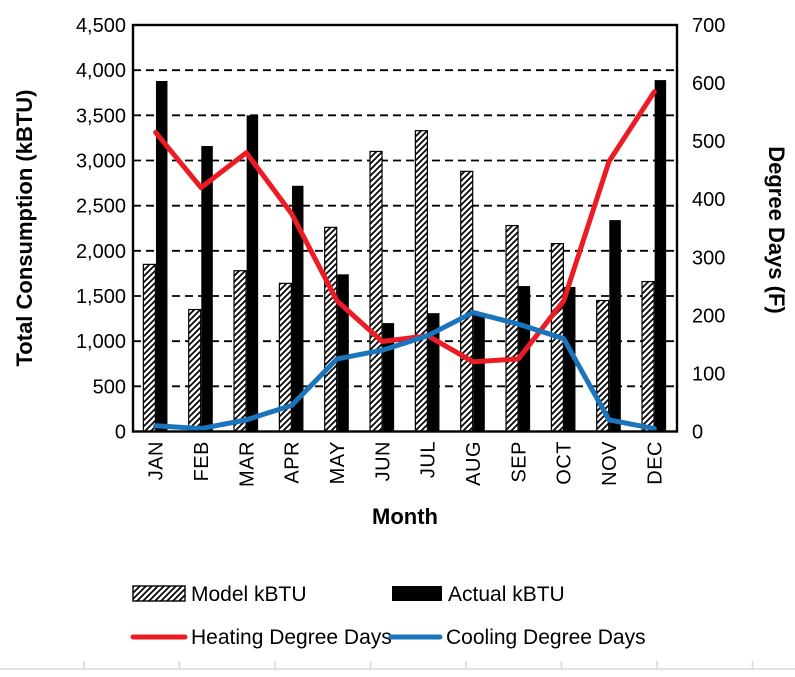 The height and width of the screenshot is (677, 795). I want to click on month-label-mar: MAR, so click(247, 464).